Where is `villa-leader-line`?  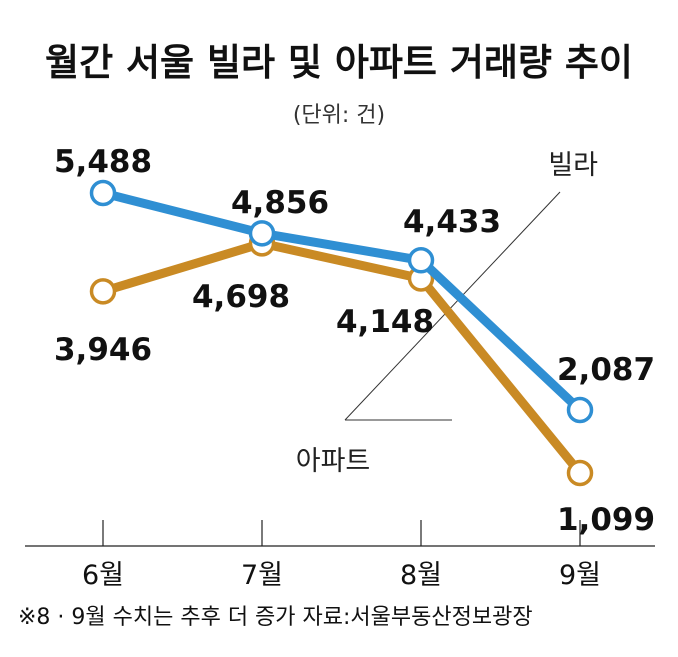
villa-leader-line is located at coordinates (452, 306).